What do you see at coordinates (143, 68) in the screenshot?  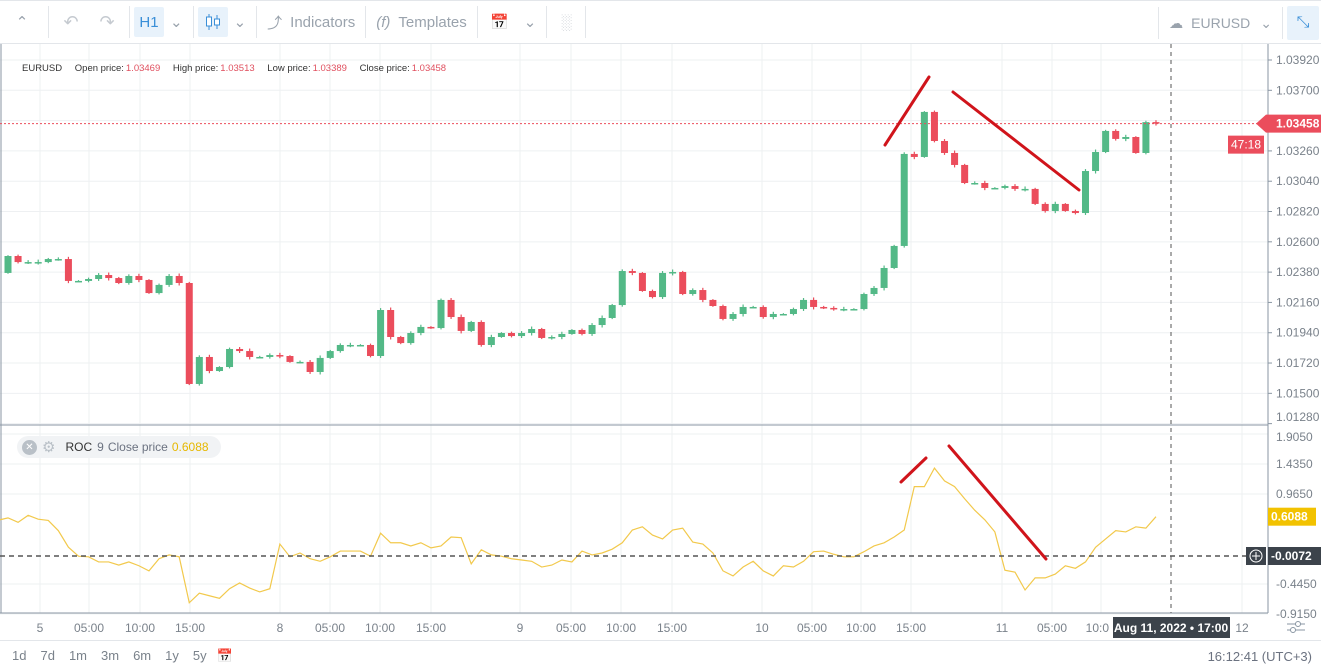 I see `open-value: 1.03469` at bounding box center [143, 68].